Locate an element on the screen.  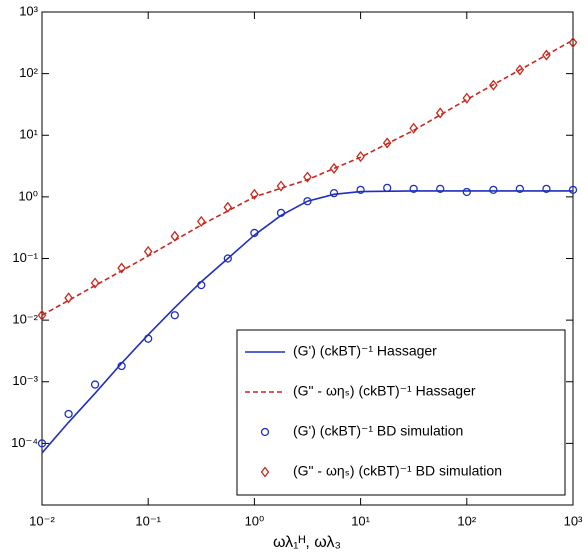
y-tick-label: 10⁻² is located at coordinates (25, 319).